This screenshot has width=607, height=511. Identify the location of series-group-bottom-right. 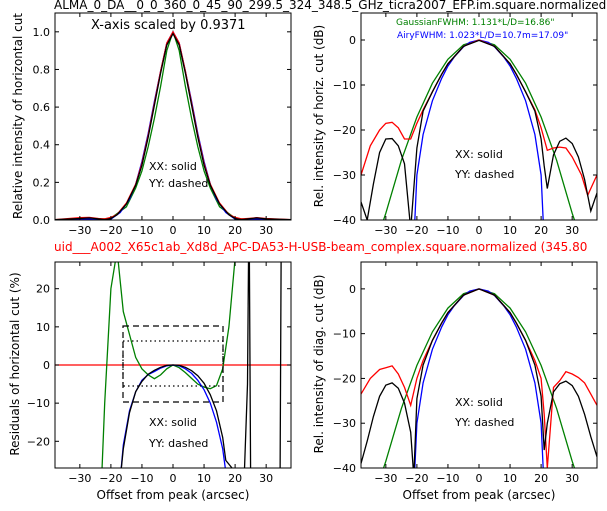
(479, 378).